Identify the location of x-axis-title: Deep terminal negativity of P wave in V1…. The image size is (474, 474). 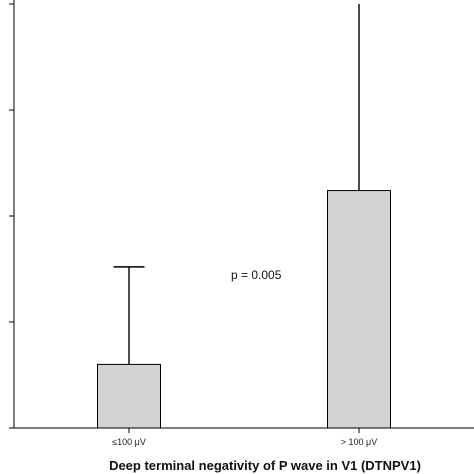
(265, 465).